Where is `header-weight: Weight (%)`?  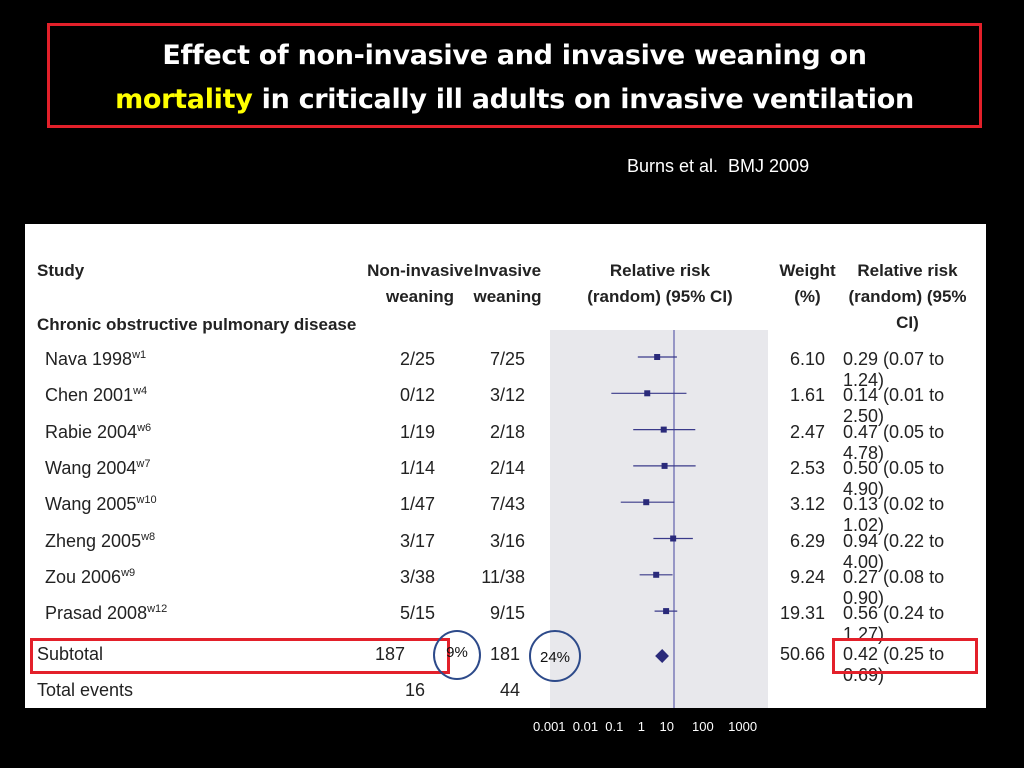
header-weight: Weight (%) is located at coordinates (807, 284).